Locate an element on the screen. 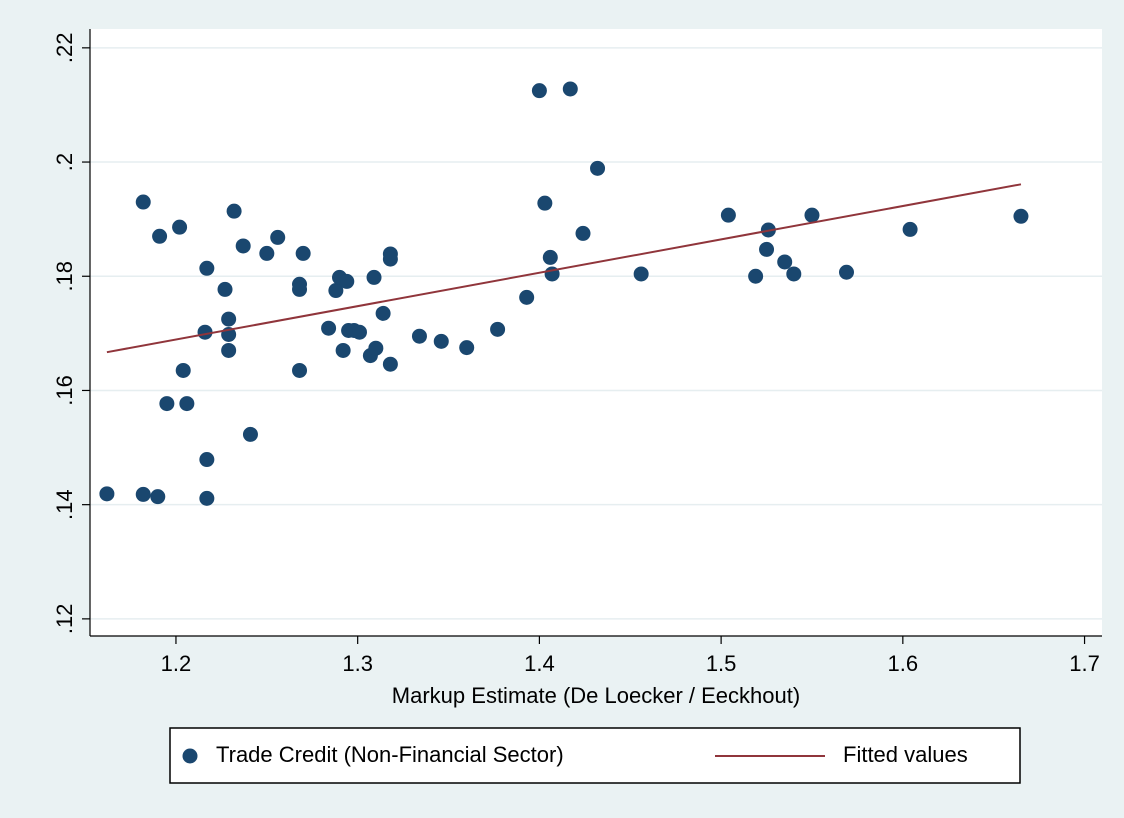 This screenshot has width=1124, height=818. legend is located at coordinates (595, 755).